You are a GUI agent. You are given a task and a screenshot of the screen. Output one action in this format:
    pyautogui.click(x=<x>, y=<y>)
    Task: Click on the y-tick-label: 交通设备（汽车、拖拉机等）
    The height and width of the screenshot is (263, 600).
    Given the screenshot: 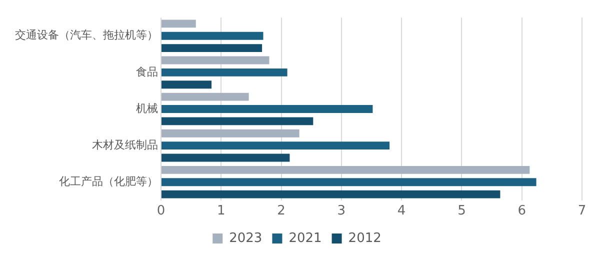 What is the action you would take?
    pyautogui.click(x=86, y=35)
    